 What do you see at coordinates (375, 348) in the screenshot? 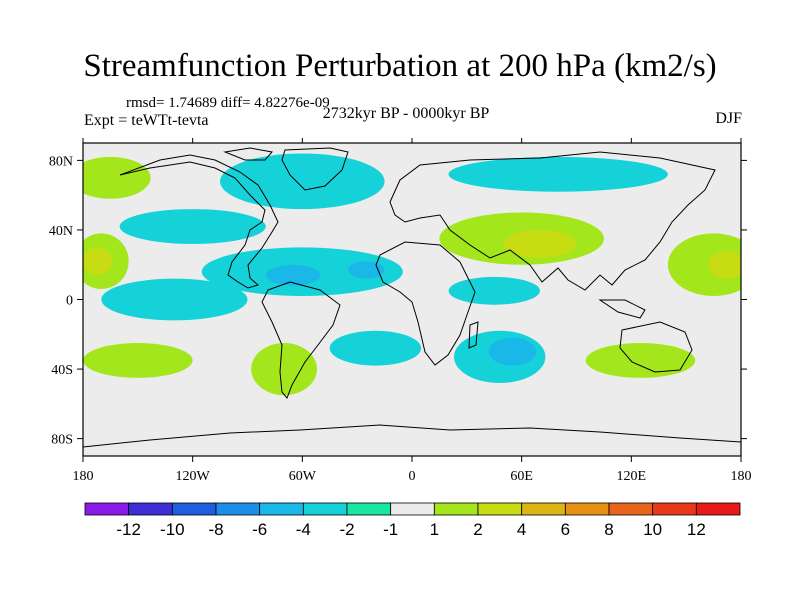
I see `region-south-atlantic-trough` at bounding box center [375, 348].